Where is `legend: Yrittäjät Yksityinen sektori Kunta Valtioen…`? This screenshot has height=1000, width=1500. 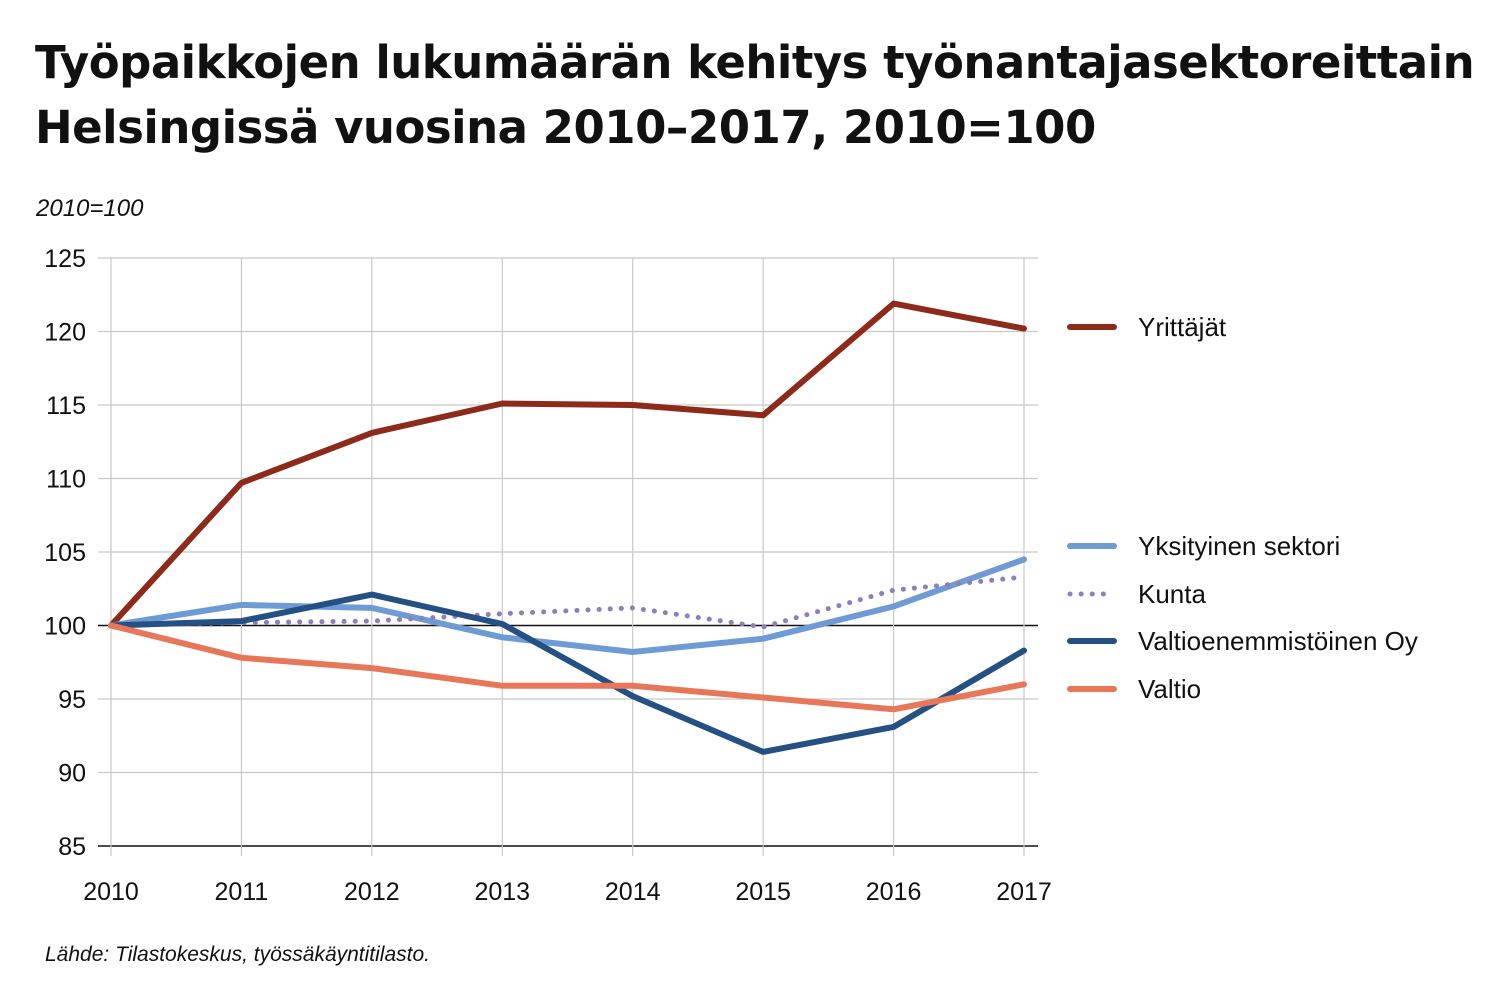 legend: Yrittäjät Yksityinen sektori Kunta Valtioen… is located at coordinates (1242, 508).